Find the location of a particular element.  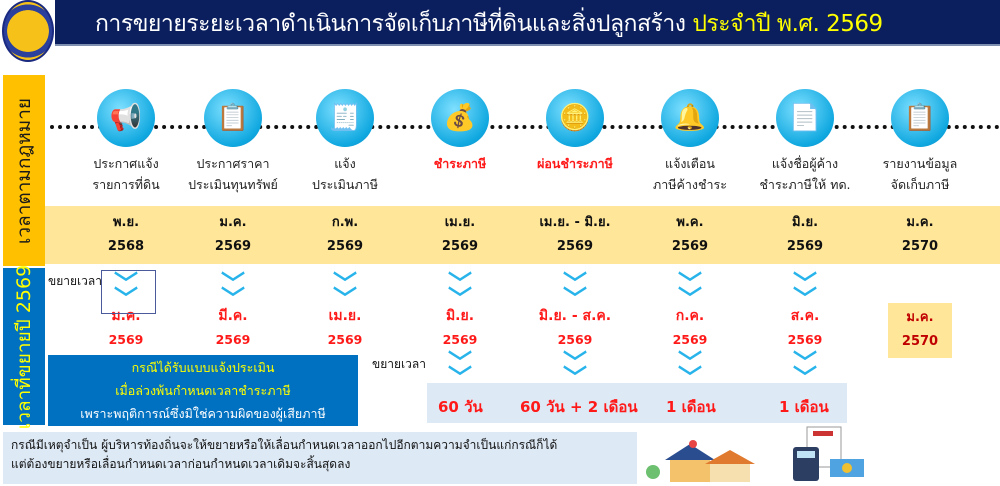

duration-1-month: 1 เดือน is located at coordinates (691, 407).